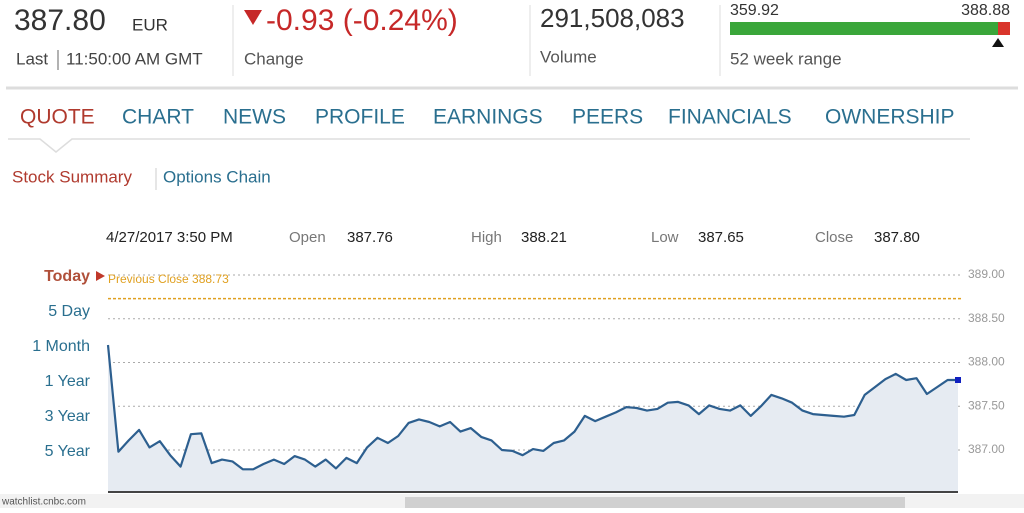 The width and height of the screenshot is (1024, 513). I want to click on price: 387.80, so click(60, 20).